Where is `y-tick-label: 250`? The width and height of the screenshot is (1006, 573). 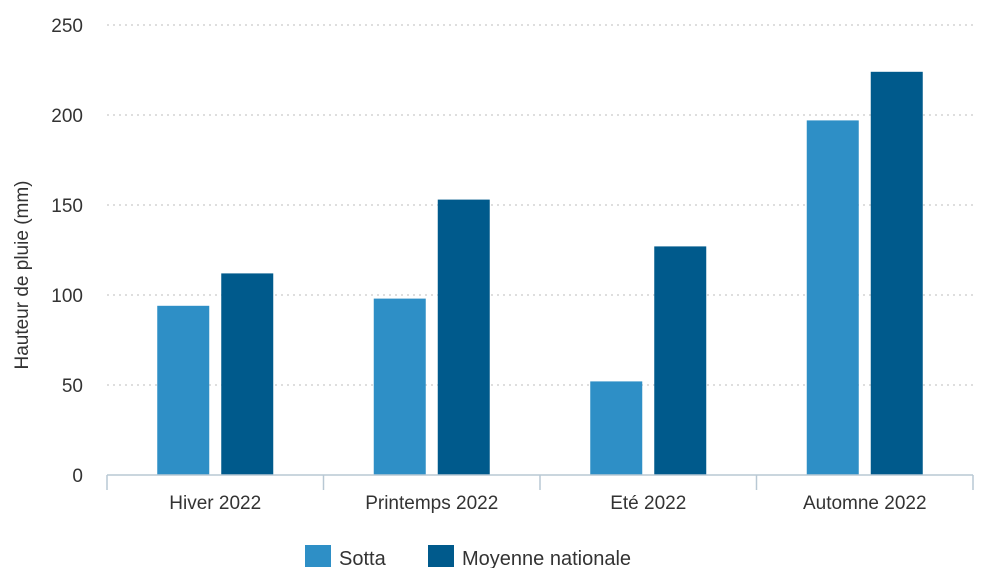
y-tick-label: 250 is located at coordinates (67, 26).